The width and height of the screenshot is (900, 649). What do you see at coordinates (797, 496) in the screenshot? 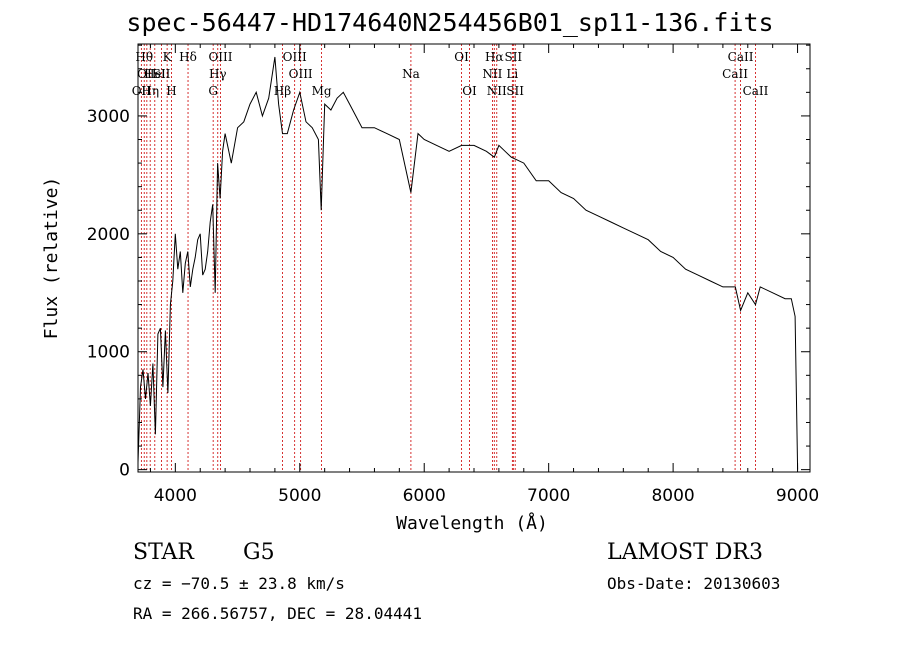
I see `x-tick-label-5: 9000` at bounding box center [797, 496].